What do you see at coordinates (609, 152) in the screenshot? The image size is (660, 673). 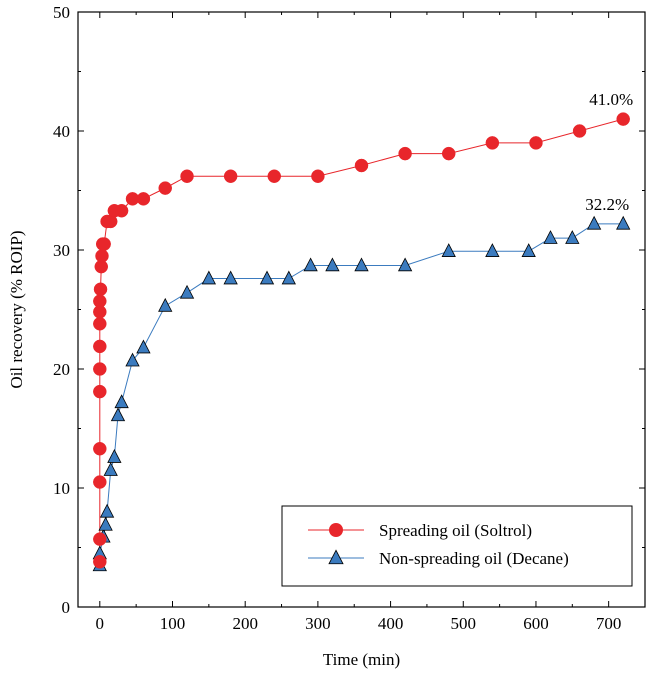 I see `annotations-group: 41.0% 32.2%` at bounding box center [609, 152].